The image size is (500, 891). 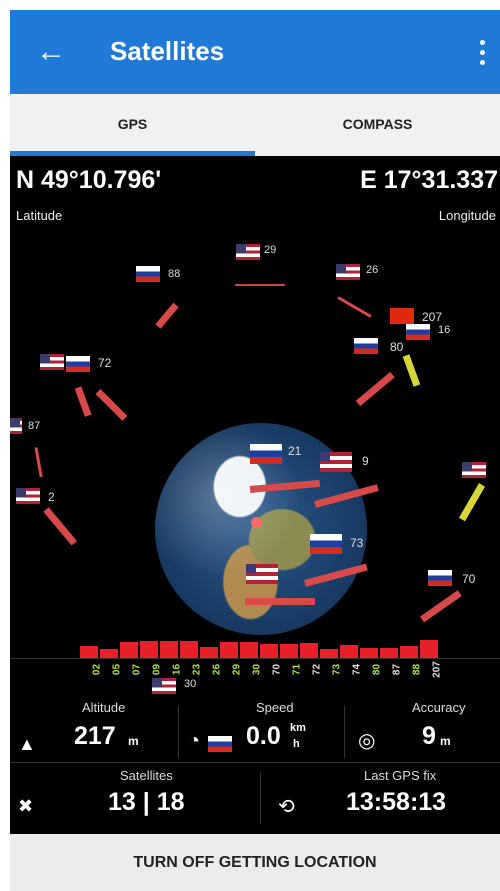 I want to click on prn-label: 74, so click(x=357, y=669).